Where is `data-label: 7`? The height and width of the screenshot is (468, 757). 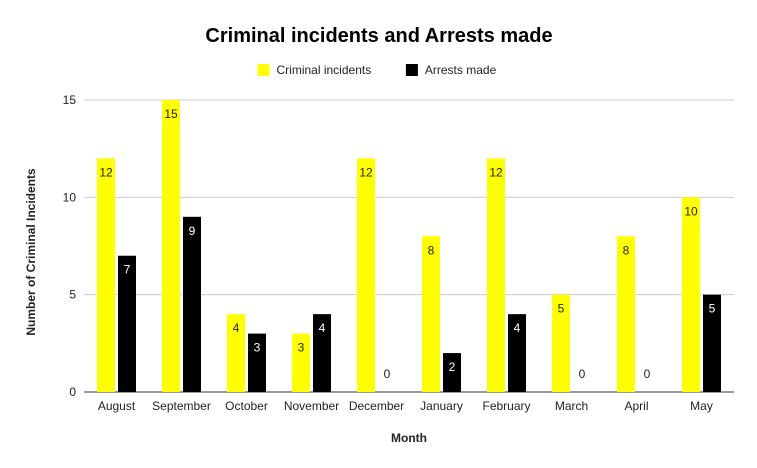
data-label: 7 is located at coordinates (127, 270).